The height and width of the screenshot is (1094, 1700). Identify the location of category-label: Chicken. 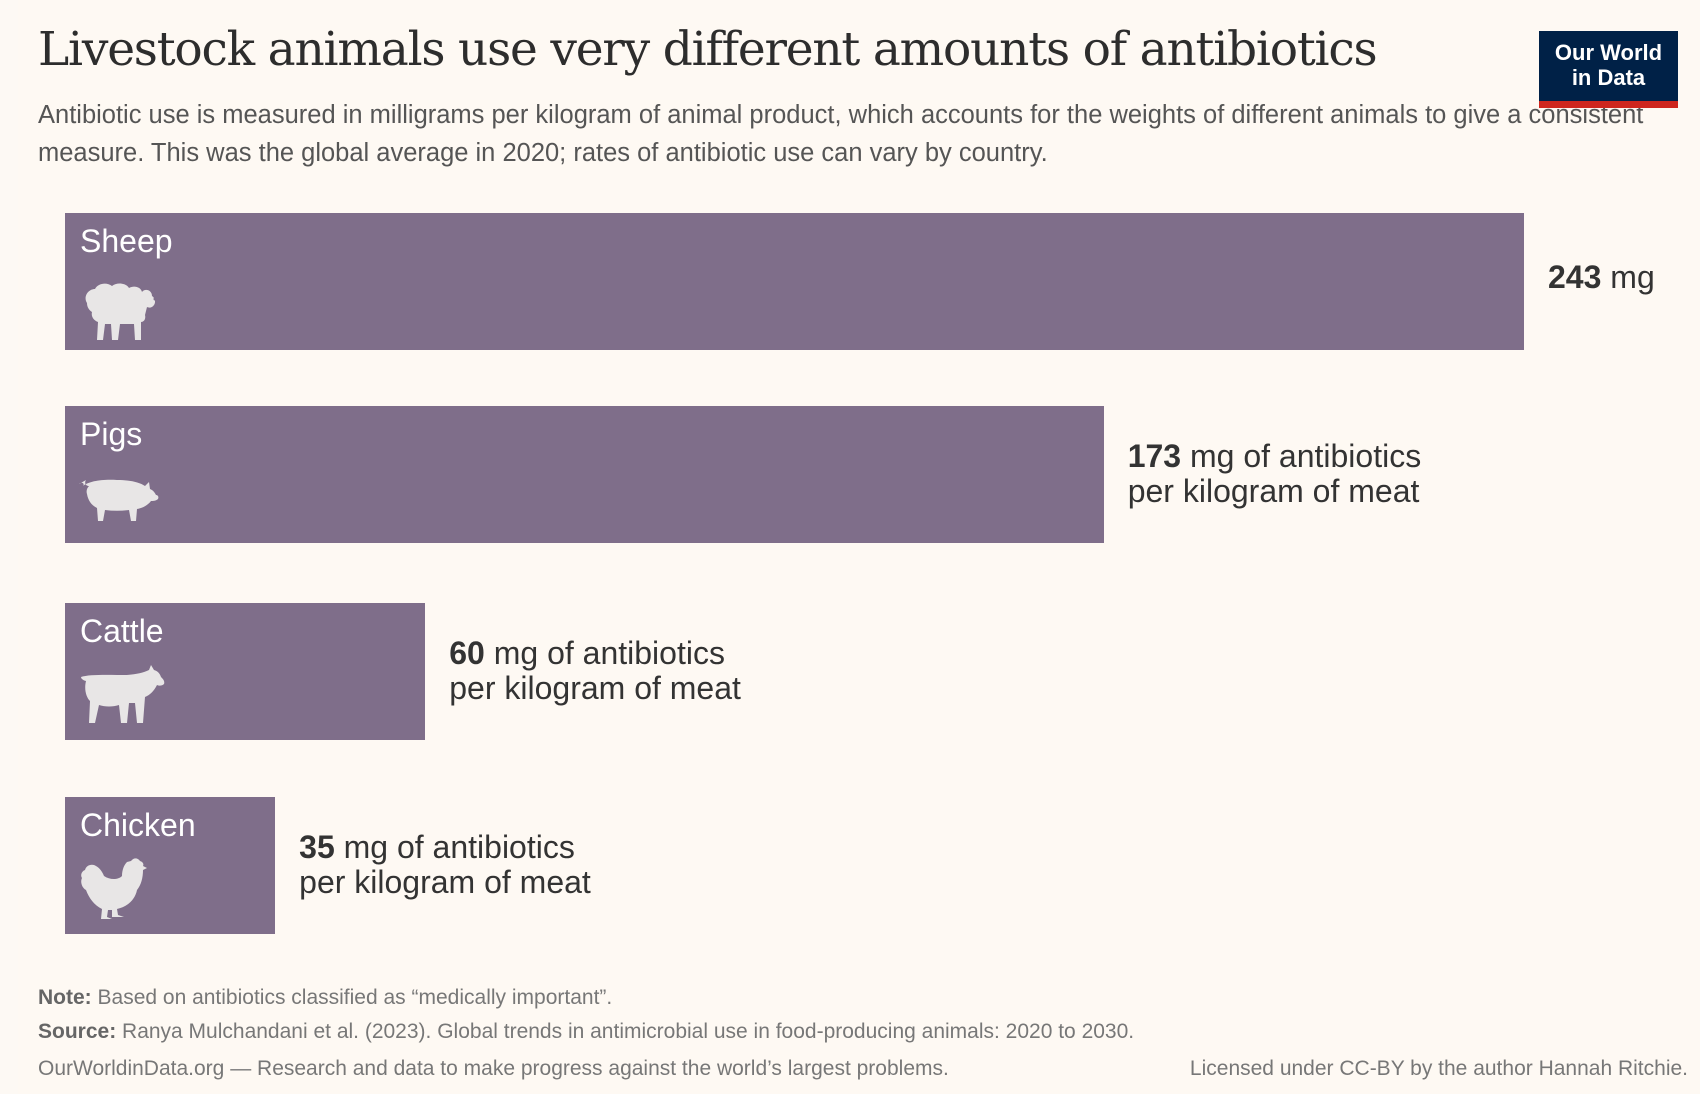
(138, 825).